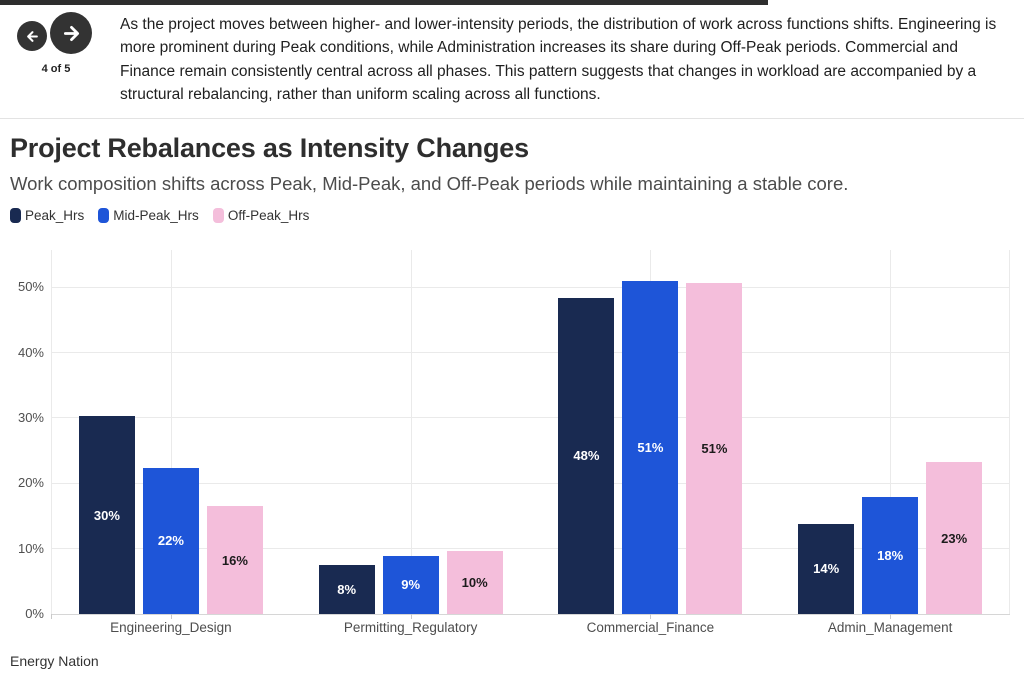  I want to click on chart-legend: Peak_Hrs Mid-Peak_Hrs Off-Peak_Hrs, so click(159, 215).